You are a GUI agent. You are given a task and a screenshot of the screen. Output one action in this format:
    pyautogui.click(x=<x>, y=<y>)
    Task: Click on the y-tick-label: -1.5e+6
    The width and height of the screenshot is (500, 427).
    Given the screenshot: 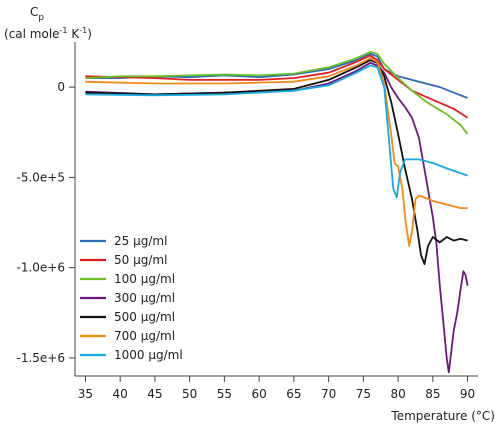 What is the action you would take?
    pyautogui.click(x=41, y=358)
    